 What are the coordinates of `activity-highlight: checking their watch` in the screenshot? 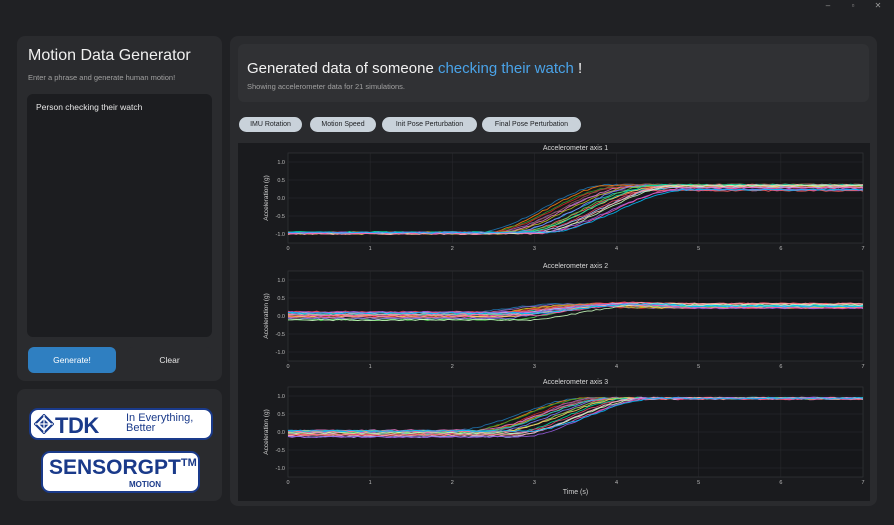 It's located at (505, 68).